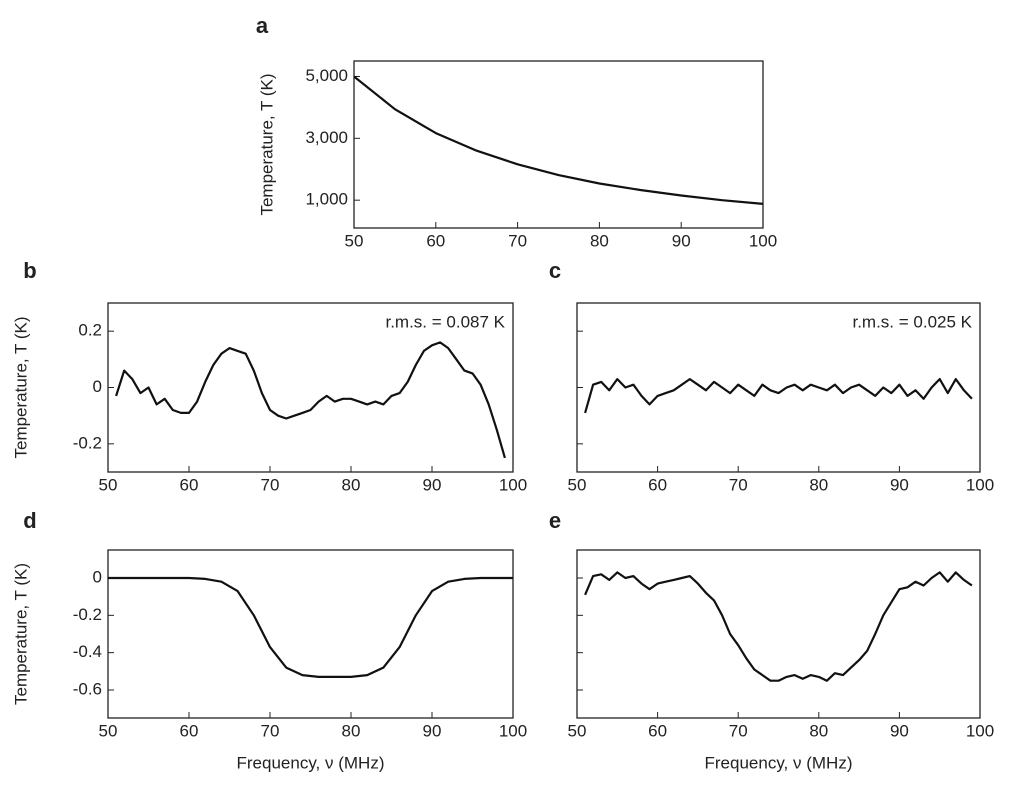  I want to click on y-tick-label: -0.6, so click(87, 688).